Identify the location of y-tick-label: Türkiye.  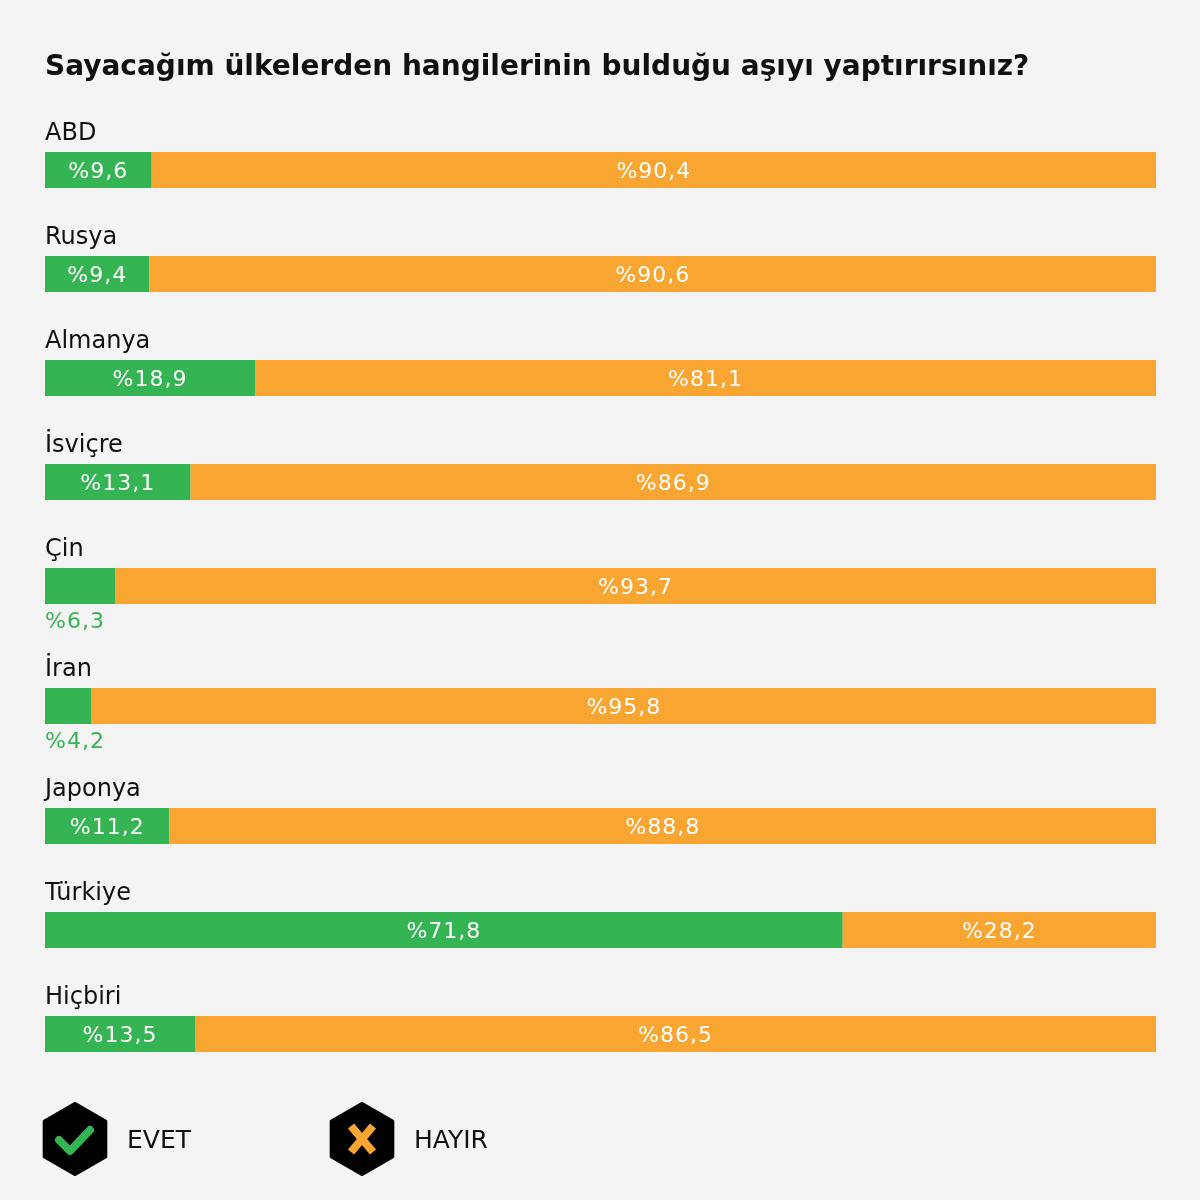
(87, 892).